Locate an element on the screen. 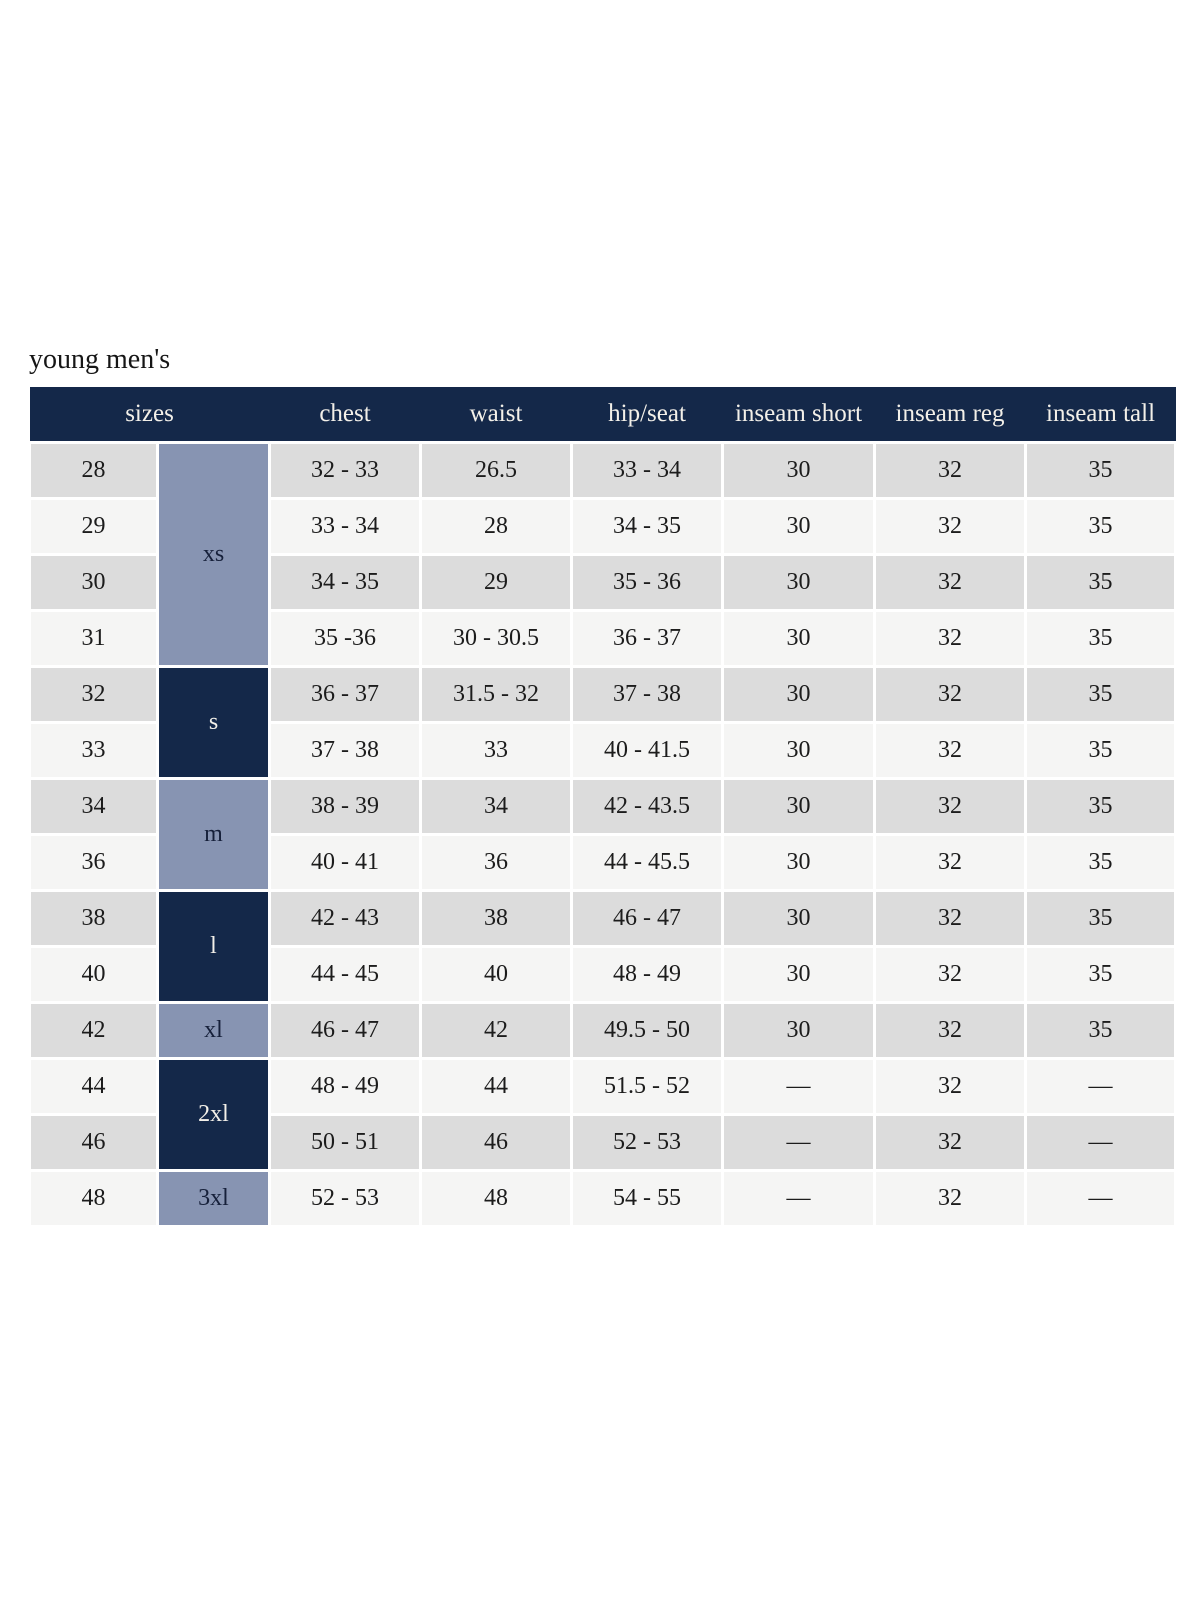  waist-cell: 46 is located at coordinates (496, 1142).